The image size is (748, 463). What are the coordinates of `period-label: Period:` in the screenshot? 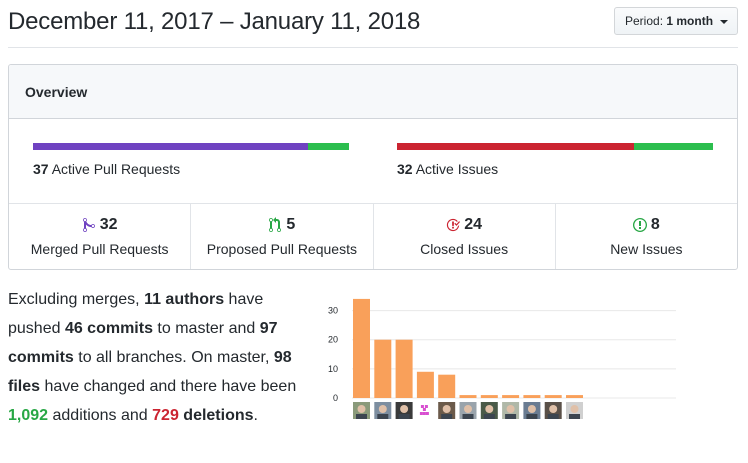 It's located at (644, 21).